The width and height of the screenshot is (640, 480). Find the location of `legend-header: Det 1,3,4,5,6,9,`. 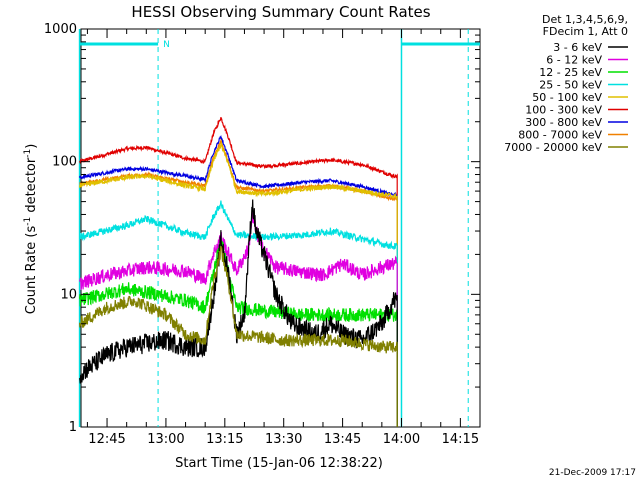

legend-header: Det 1,3,4,5,6,9, is located at coordinates (585, 19).